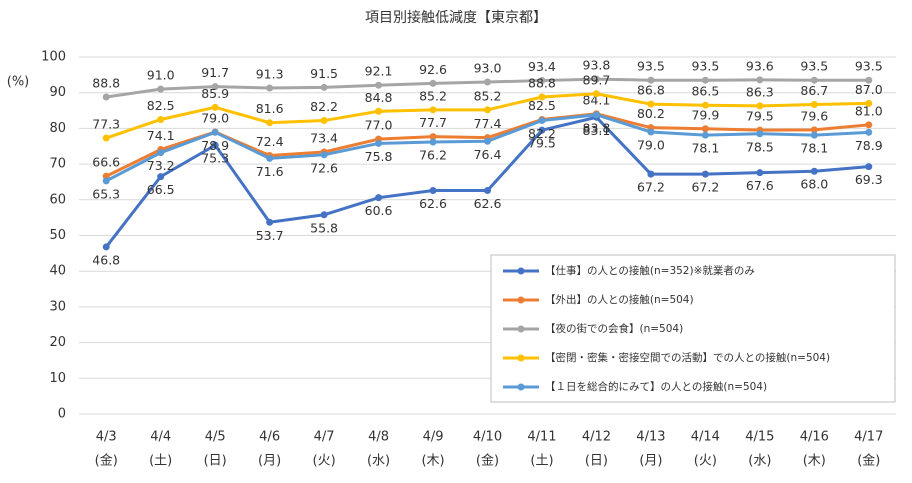  Describe the element at coordinates (814, 437) in the screenshot. I see `x-tick-label: 4/16` at that location.